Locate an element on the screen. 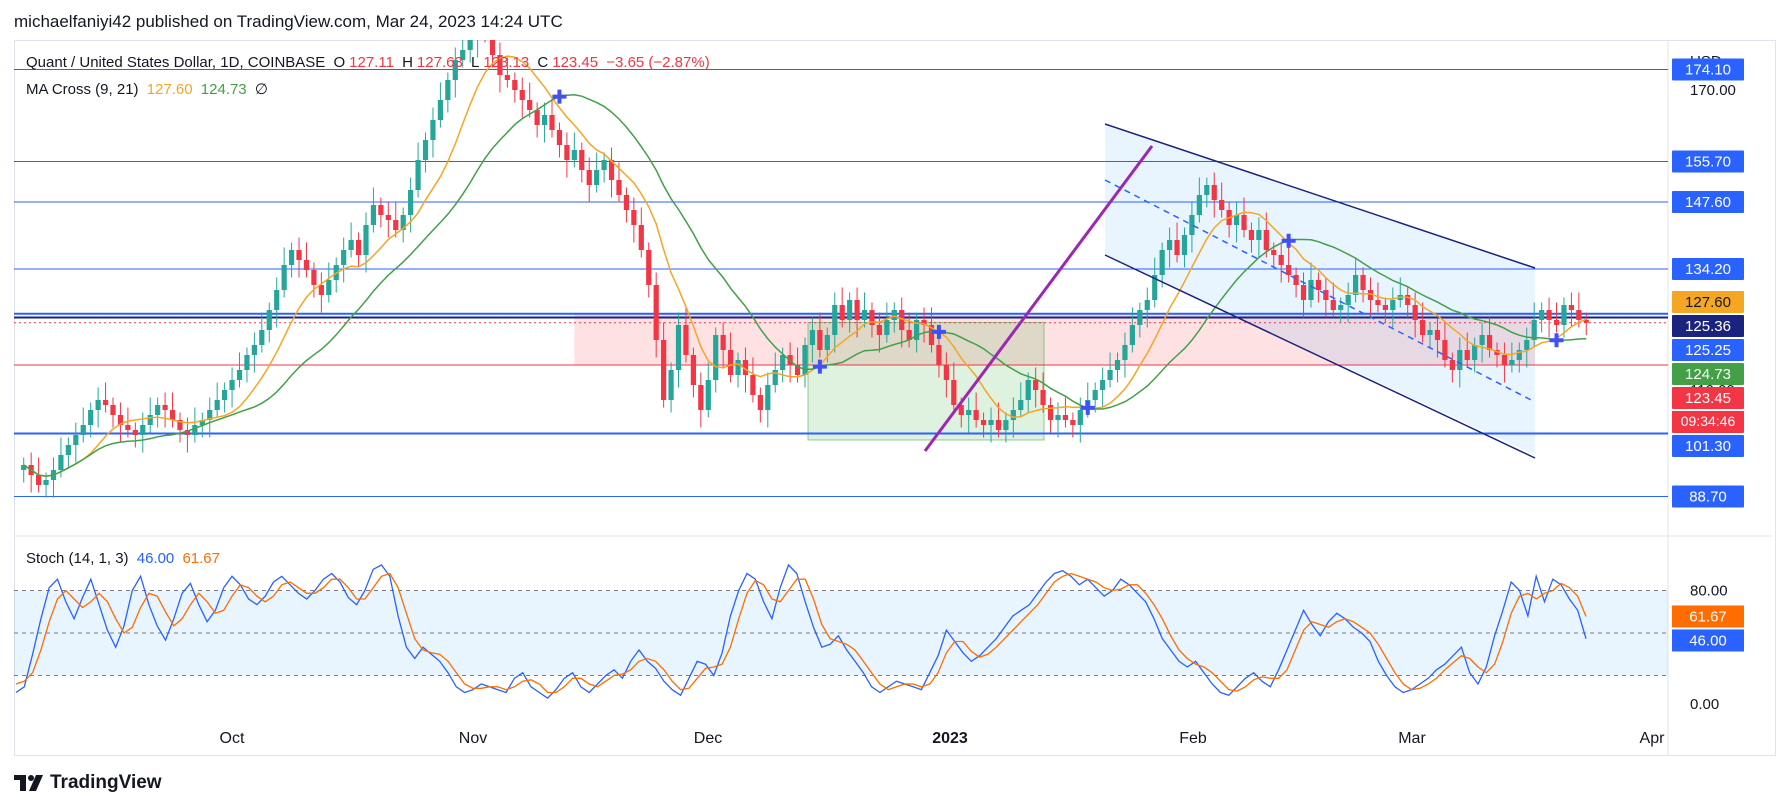 The image size is (1791, 810). stoch-d-value: 61.67 is located at coordinates (201, 558).